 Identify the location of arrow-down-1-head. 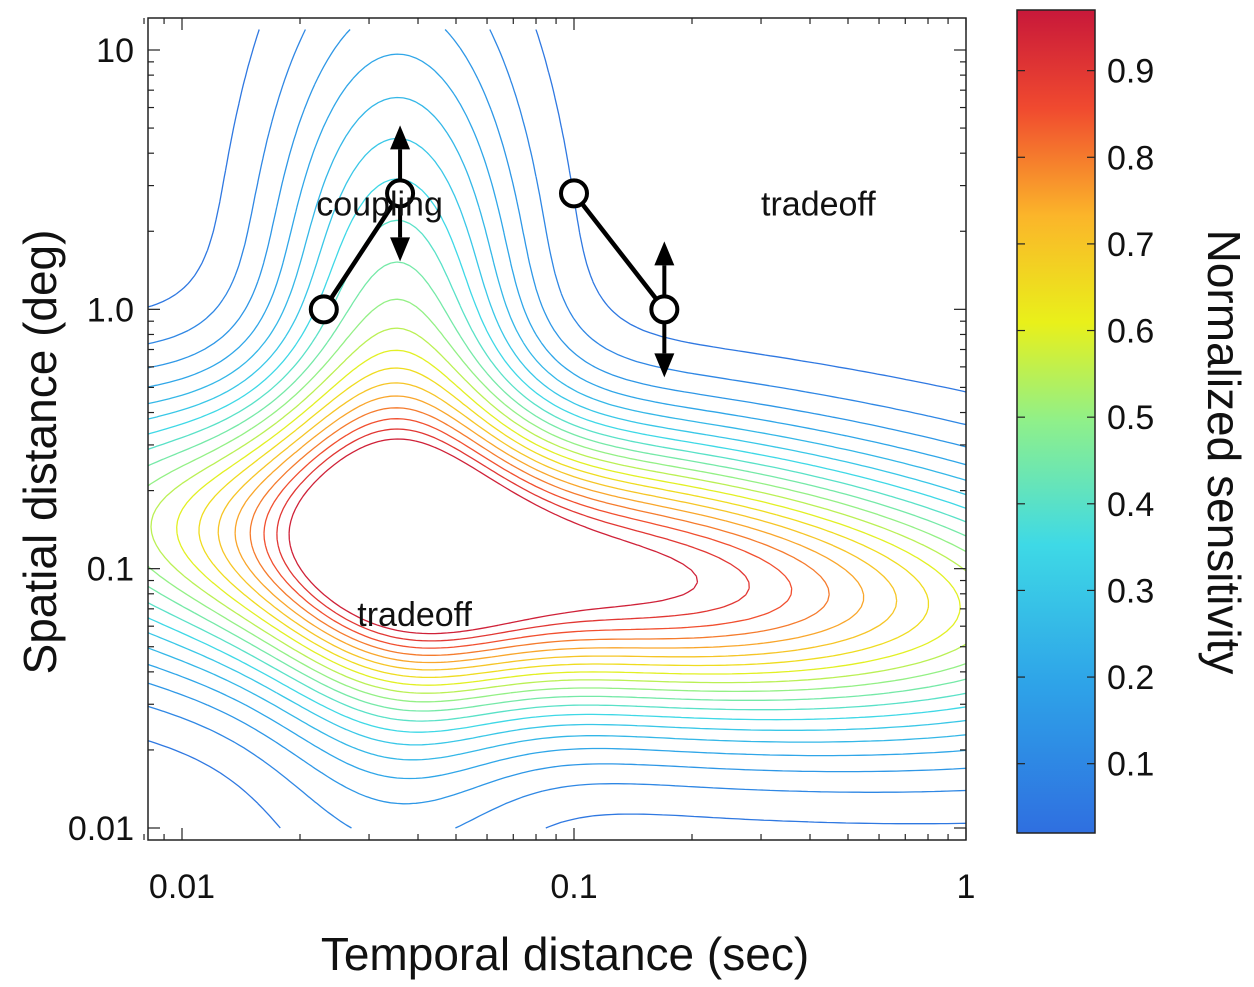
(400, 249).